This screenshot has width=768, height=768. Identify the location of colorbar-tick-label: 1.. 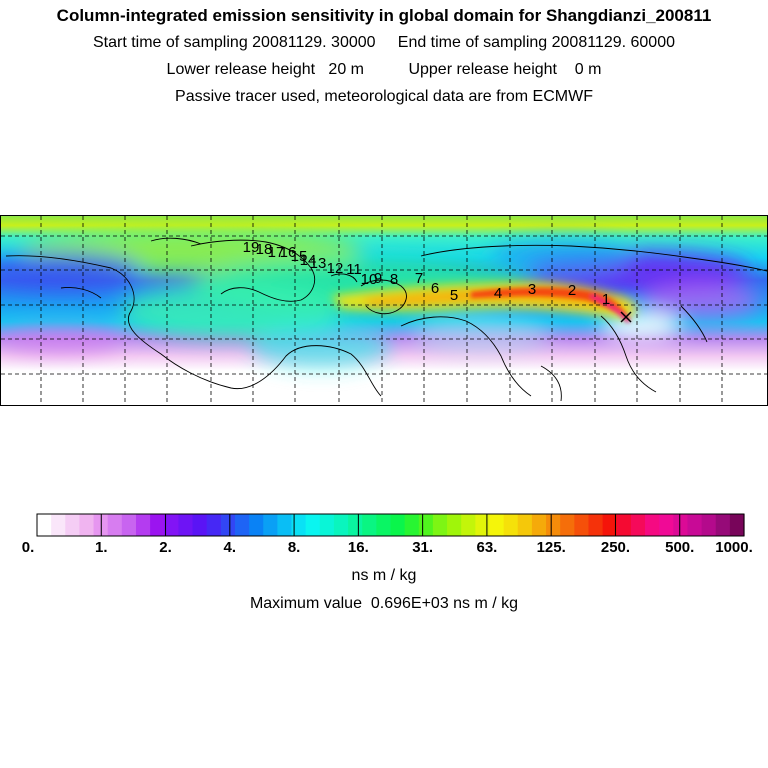
(101, 547).